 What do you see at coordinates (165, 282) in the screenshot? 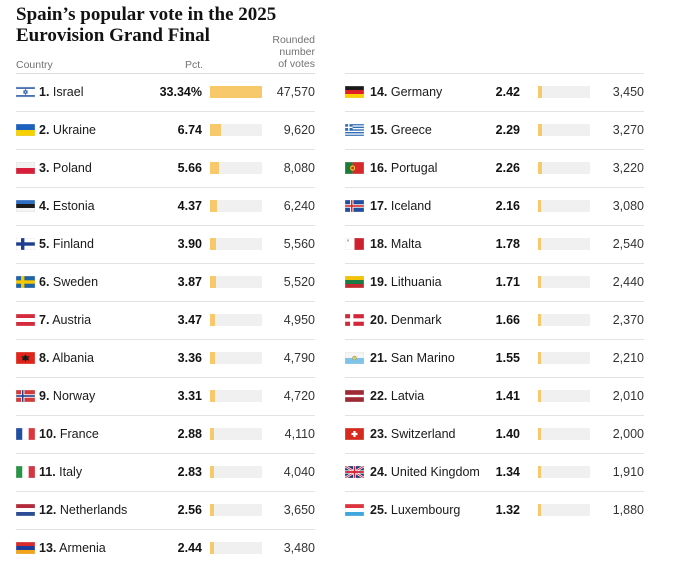
I see `table-row-sweden: 6. Sweden 3.87 5,520` at bounding box center [165, 282].